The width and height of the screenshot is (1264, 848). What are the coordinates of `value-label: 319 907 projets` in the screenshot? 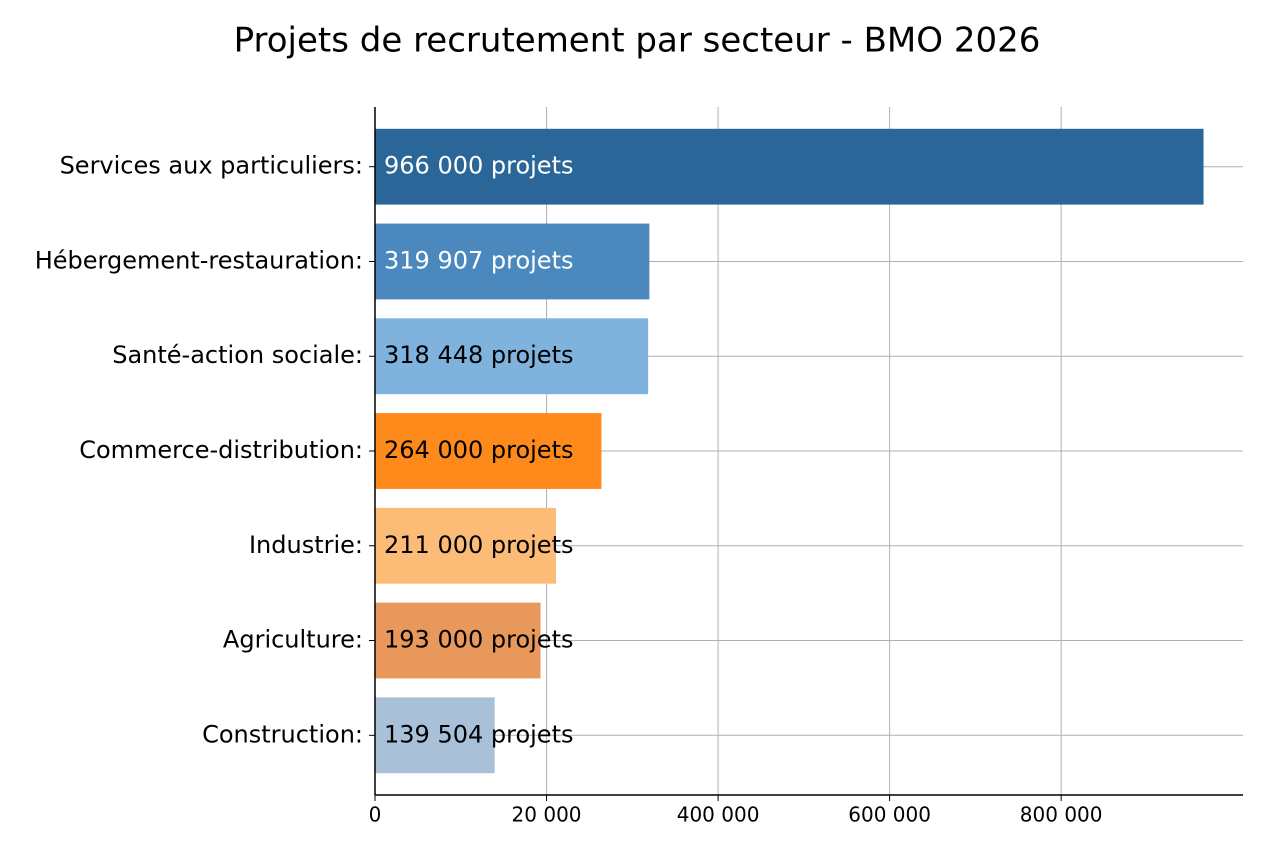 It's located at (478, 260).